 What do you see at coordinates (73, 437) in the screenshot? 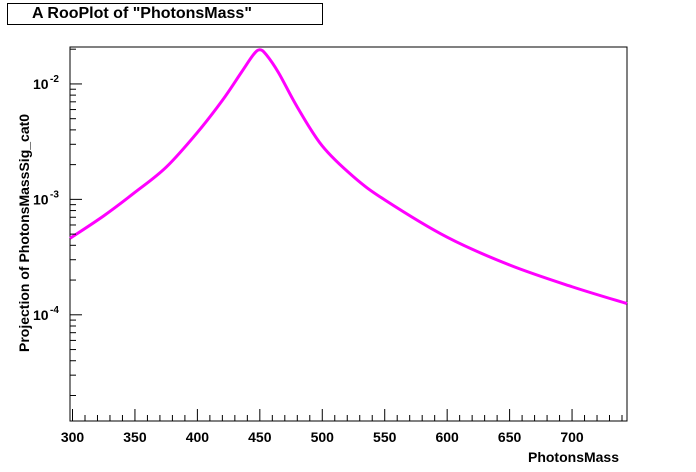
I see `x-tick-label: 300` at bounding box center [73, 437].